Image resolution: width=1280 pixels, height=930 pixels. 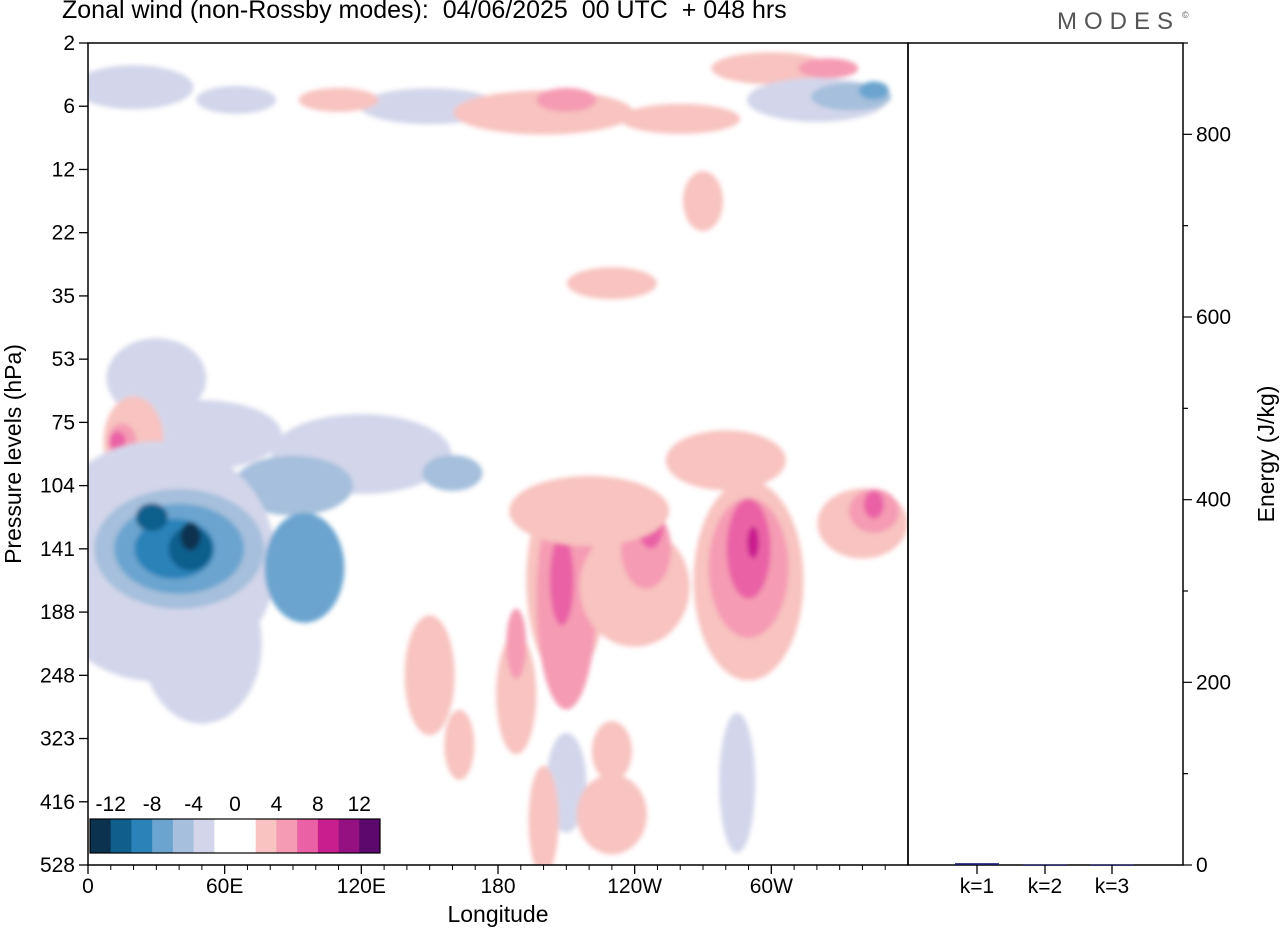 I want to click on colorbar-label: 4, so click(x=277, y=804).